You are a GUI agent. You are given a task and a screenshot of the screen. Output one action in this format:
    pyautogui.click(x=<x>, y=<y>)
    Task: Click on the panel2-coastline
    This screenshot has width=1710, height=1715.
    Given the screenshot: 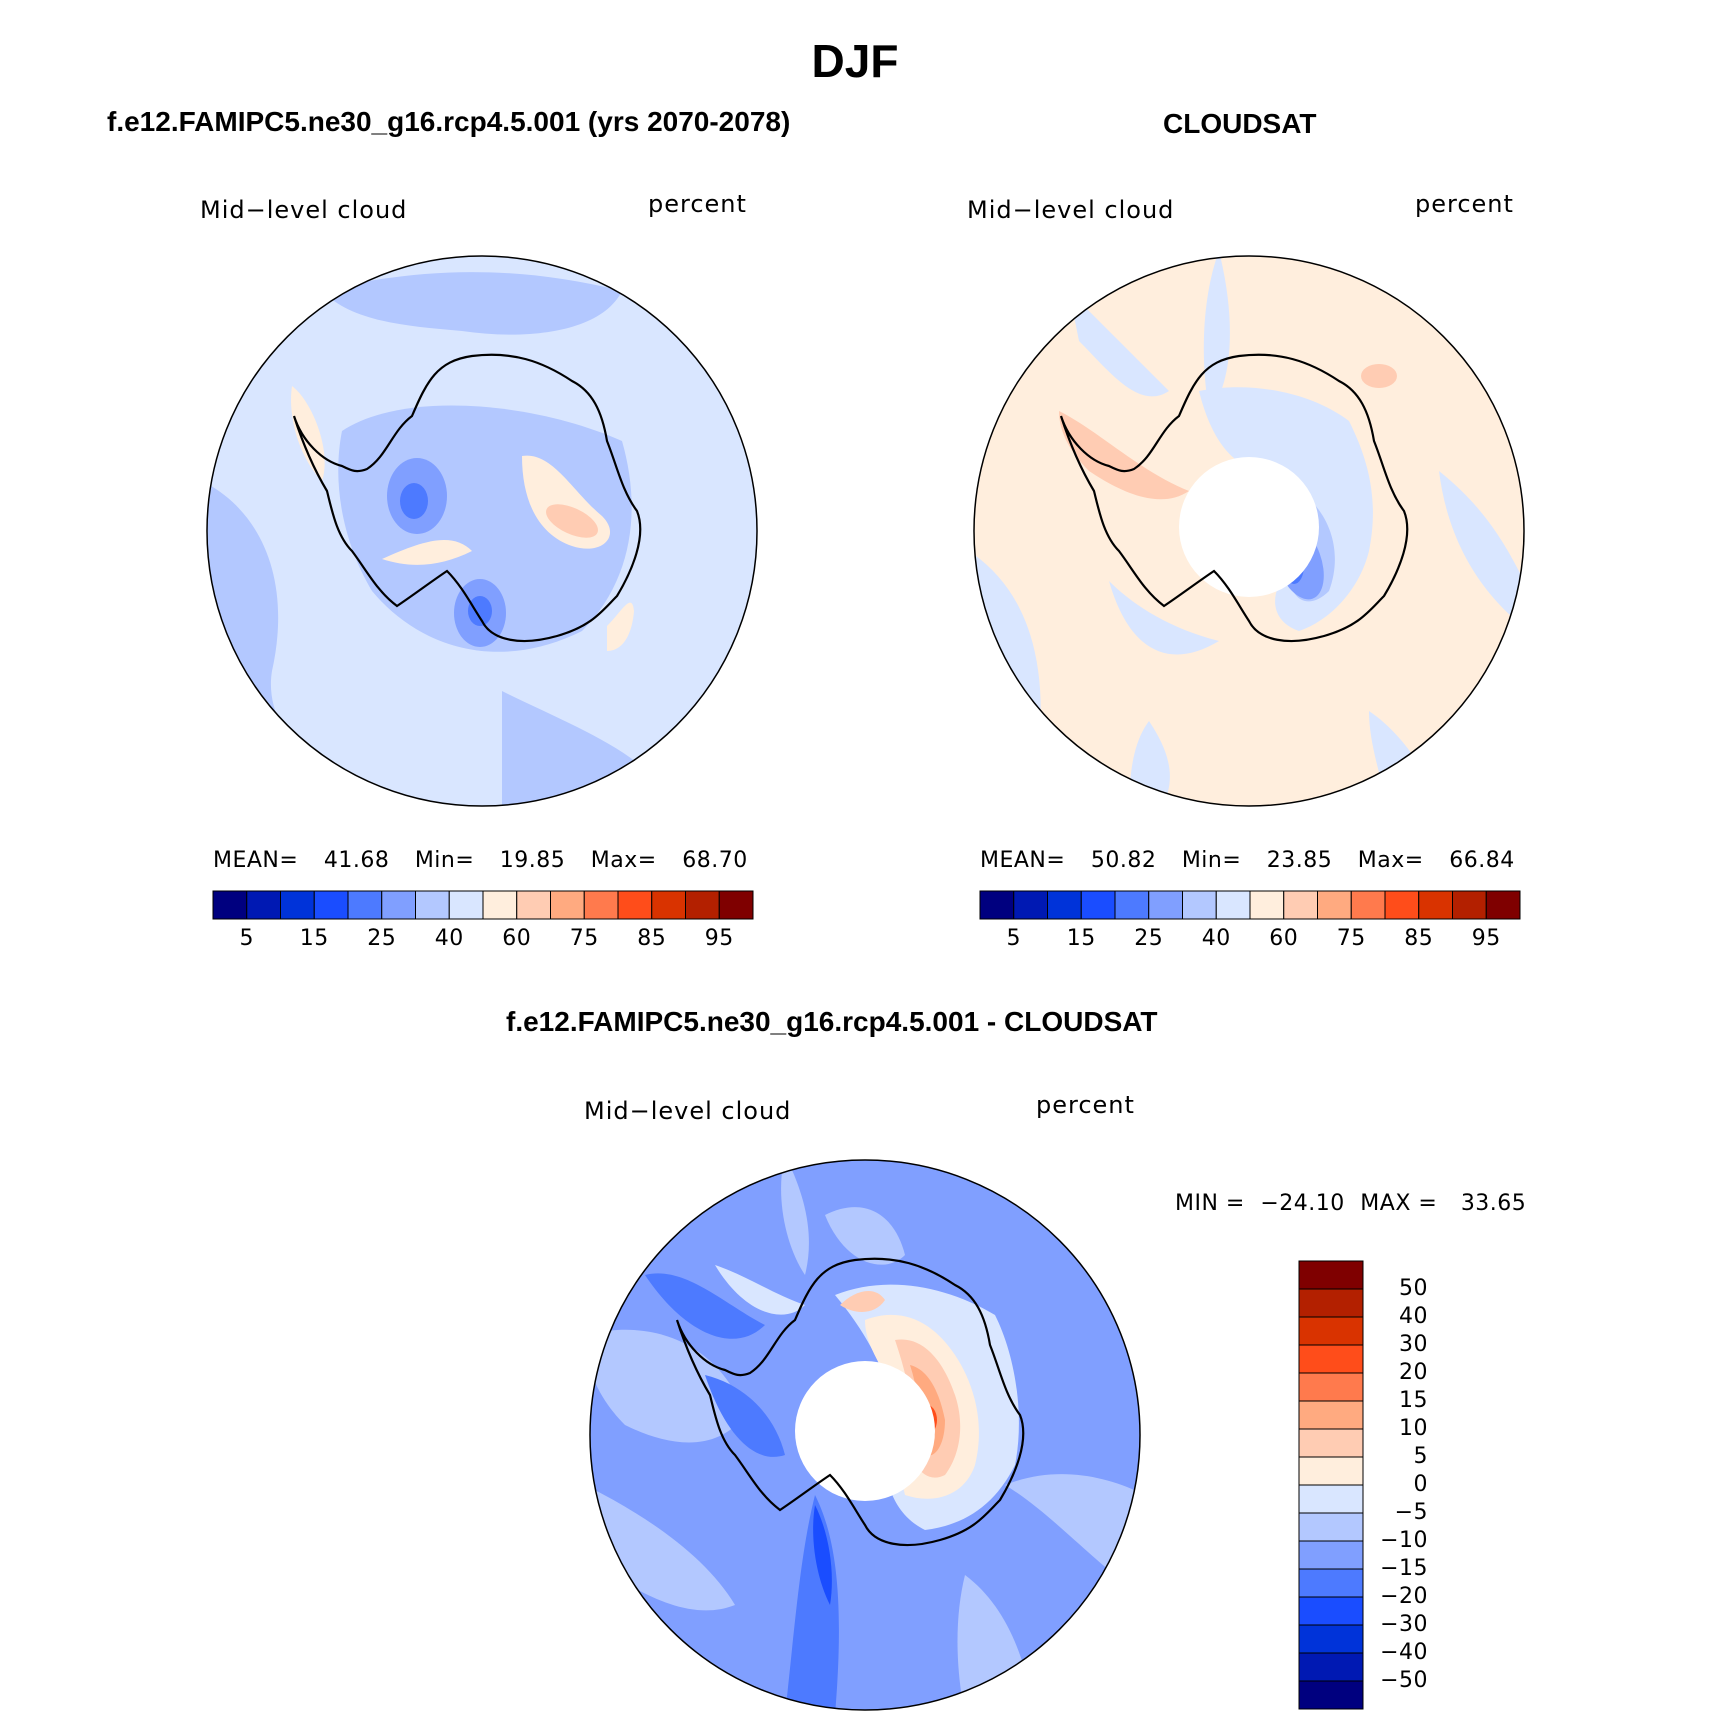 What is the action you would take?
    pyautogui.click(x=1234, y=498)
    